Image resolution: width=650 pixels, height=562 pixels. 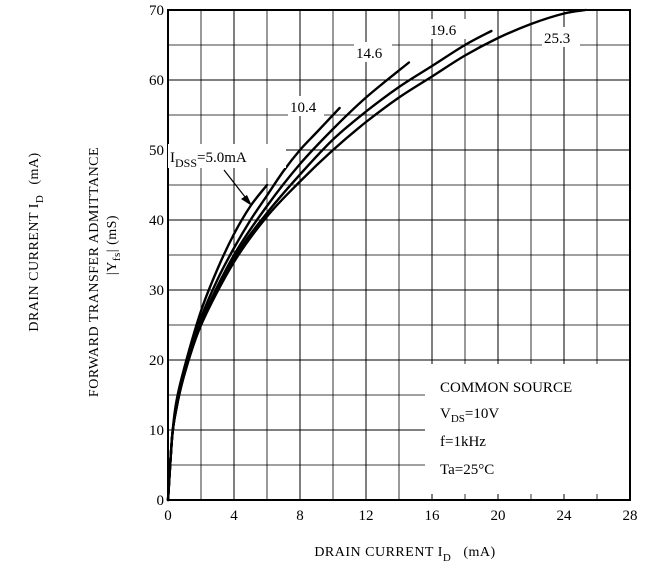 I want to click on left-axis-label-sub: D, so click(x=40, y=199).